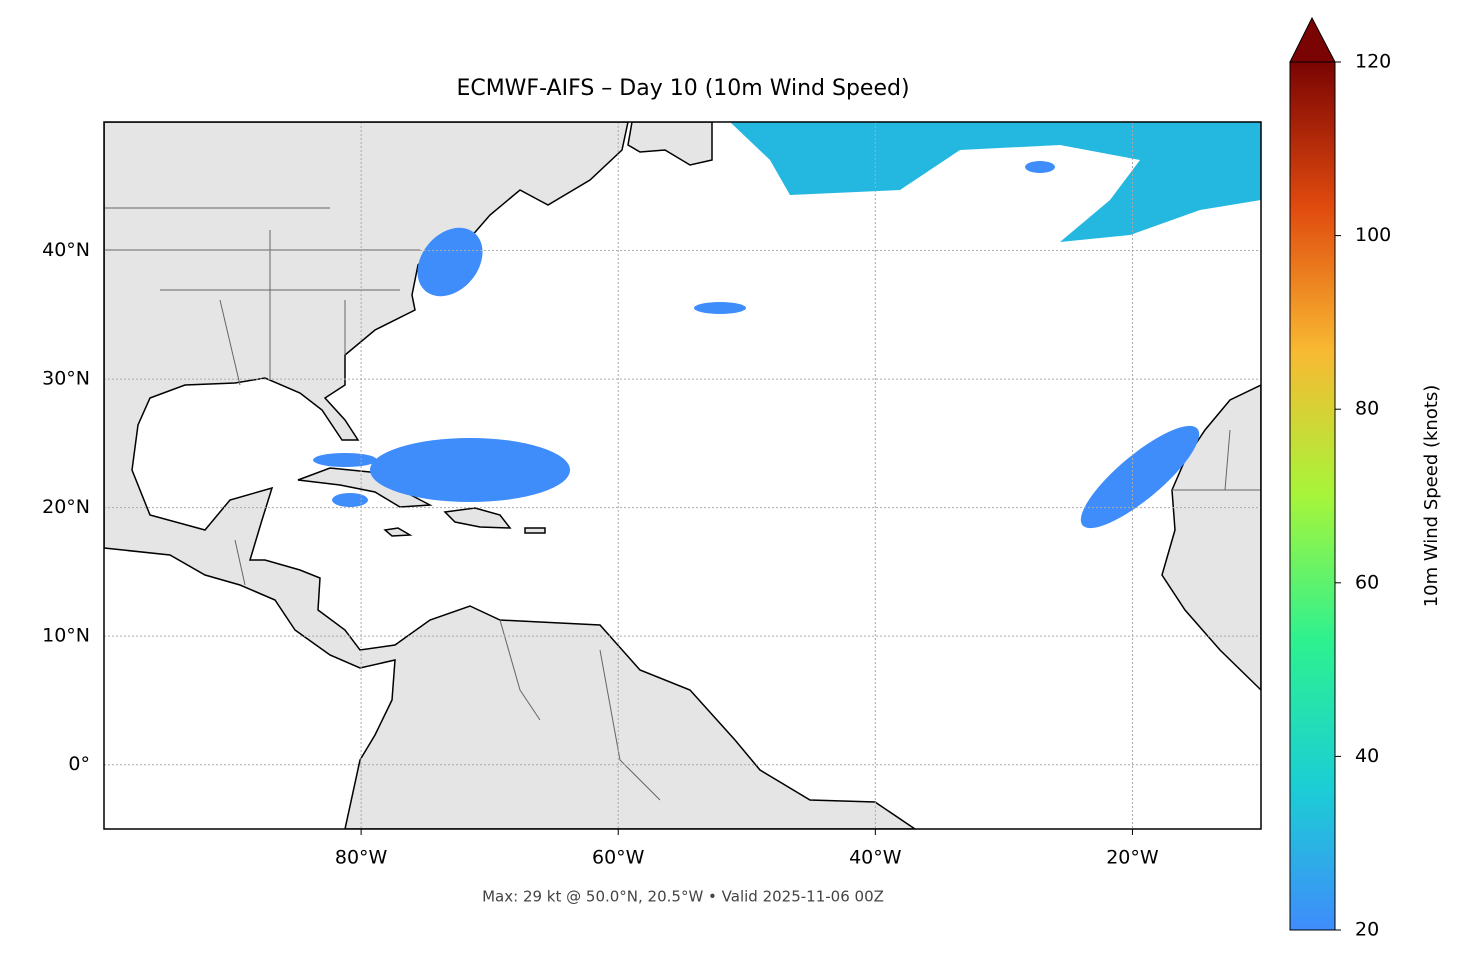  Describe the element at coordinates (66, 250) in the screenshot. I see `y-tick-label: 40°N` at that location.